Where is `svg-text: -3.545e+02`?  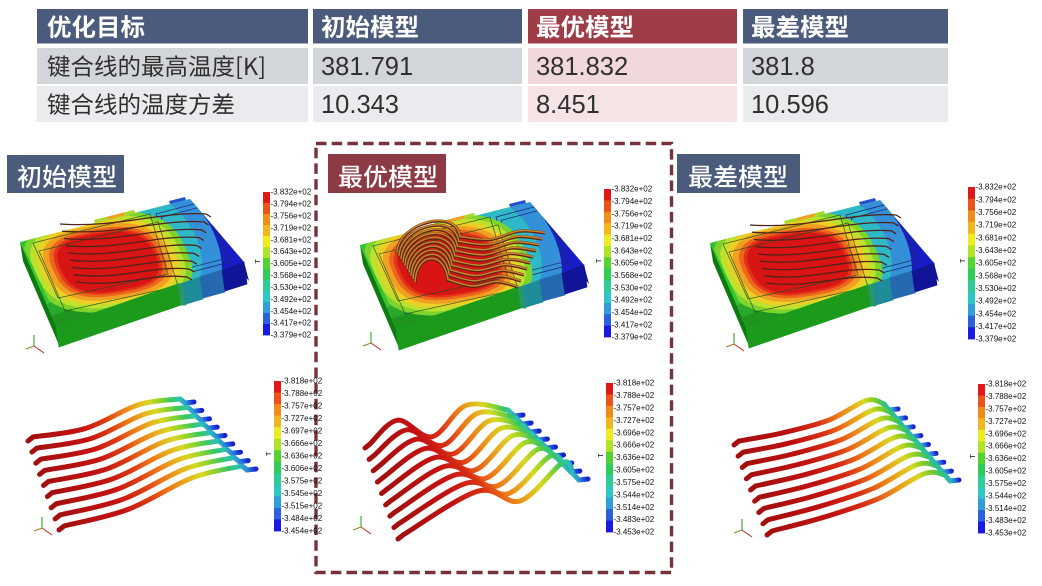 svg-text: -3.545e+02 is located at coordinates (302, 493).